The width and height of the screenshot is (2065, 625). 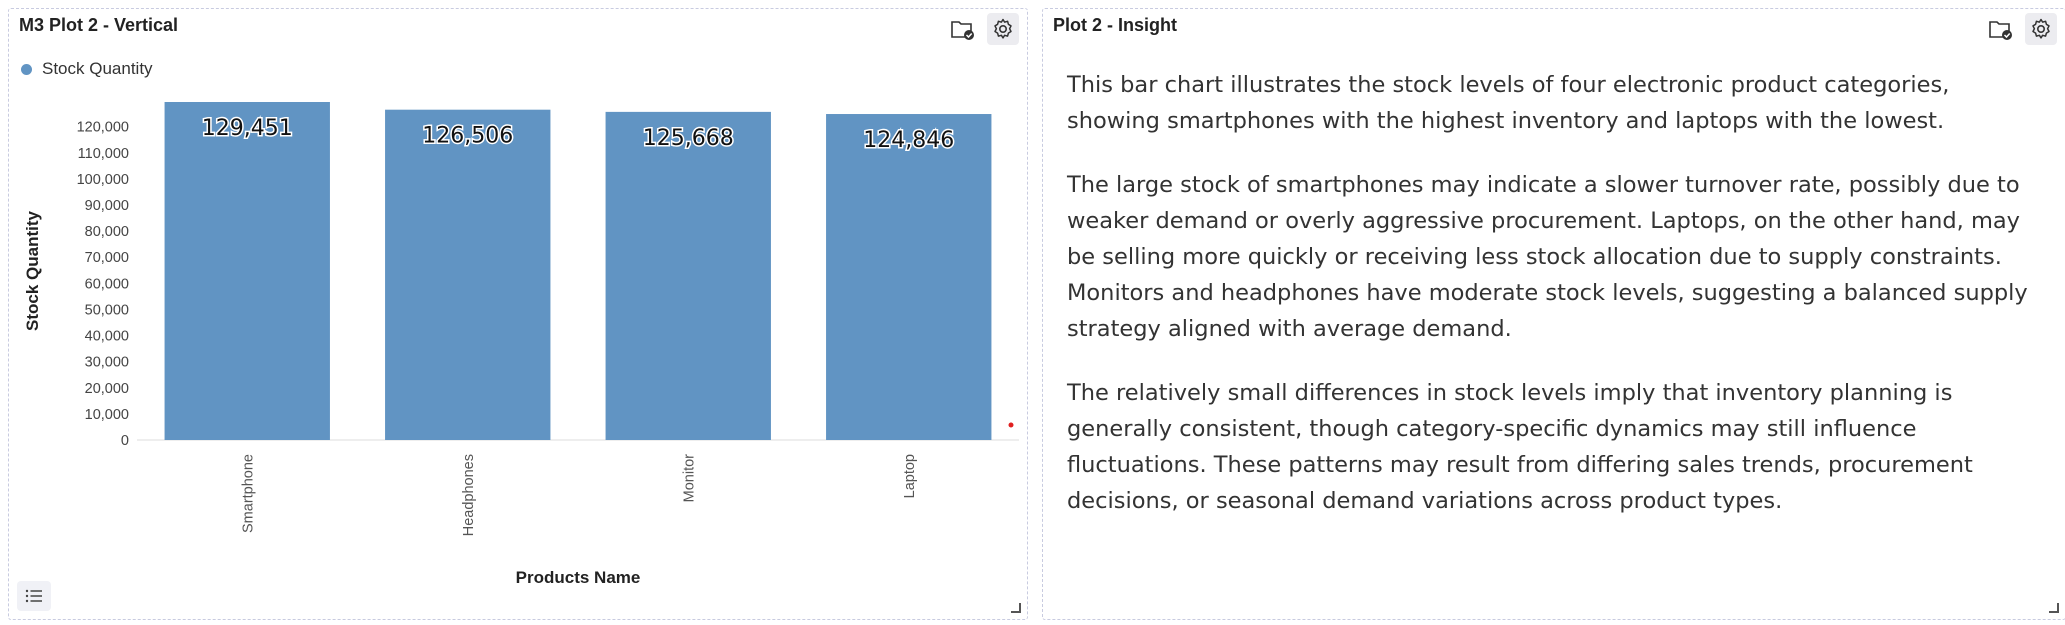 I want to click on y-tick-label: 50,000, so click(x=107, y=310).